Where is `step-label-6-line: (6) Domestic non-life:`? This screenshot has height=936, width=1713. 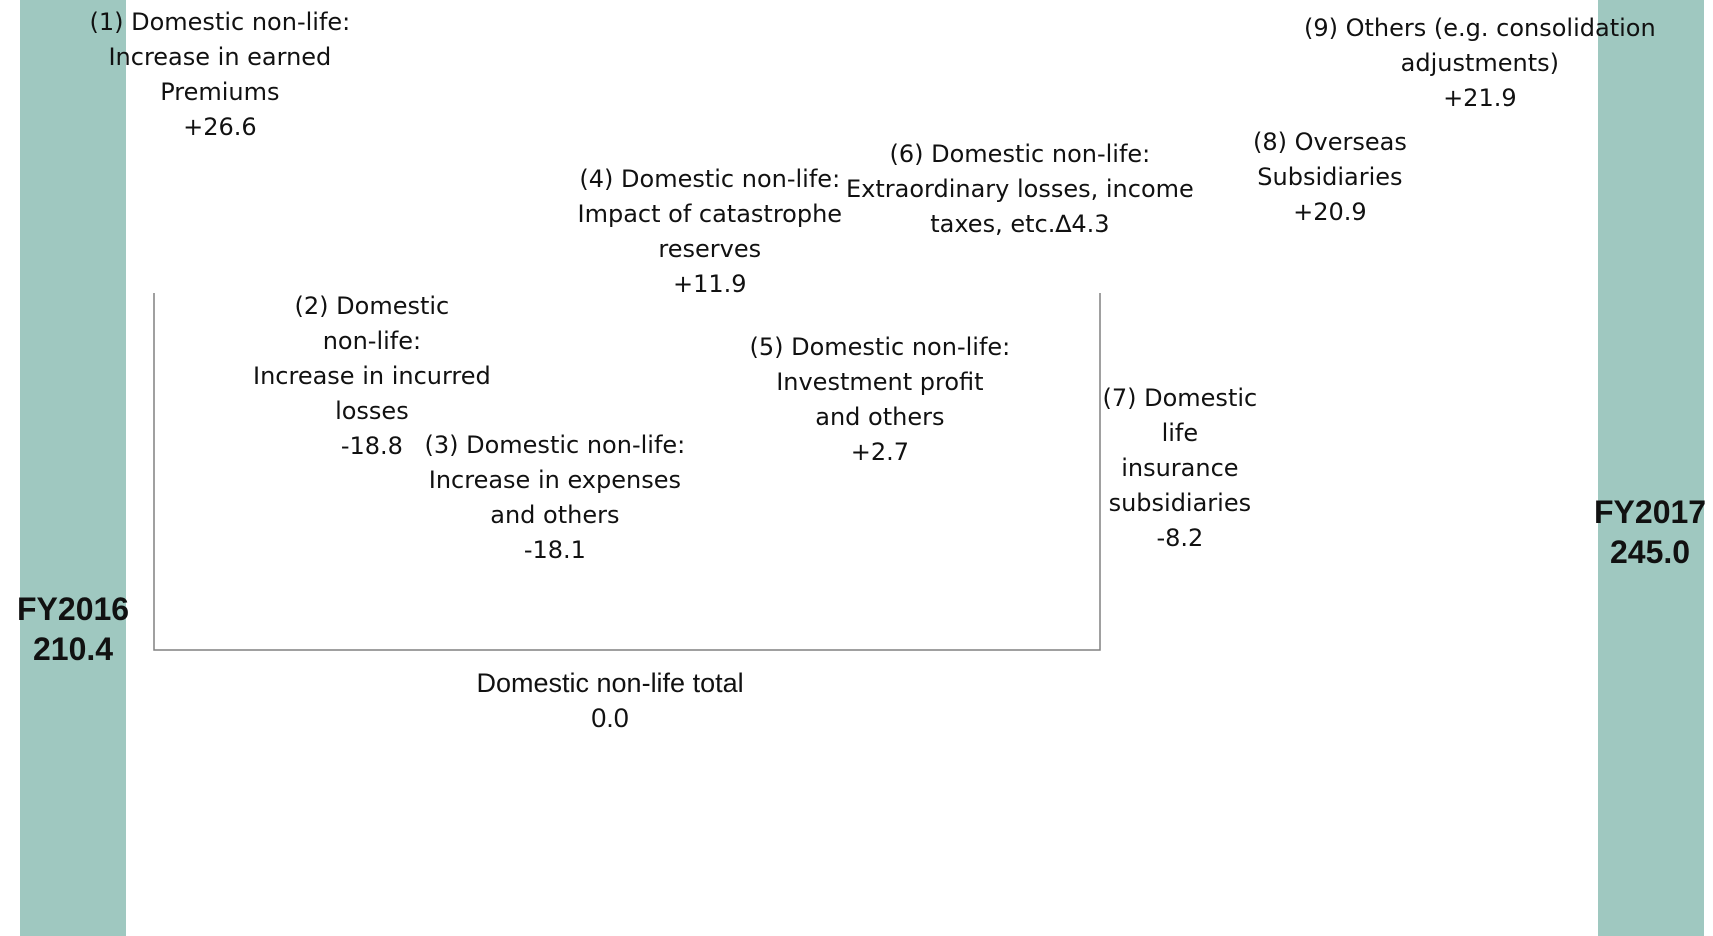 step-label-6-line: (6) Domestic non-life: is located at coordinates (1020, 154).